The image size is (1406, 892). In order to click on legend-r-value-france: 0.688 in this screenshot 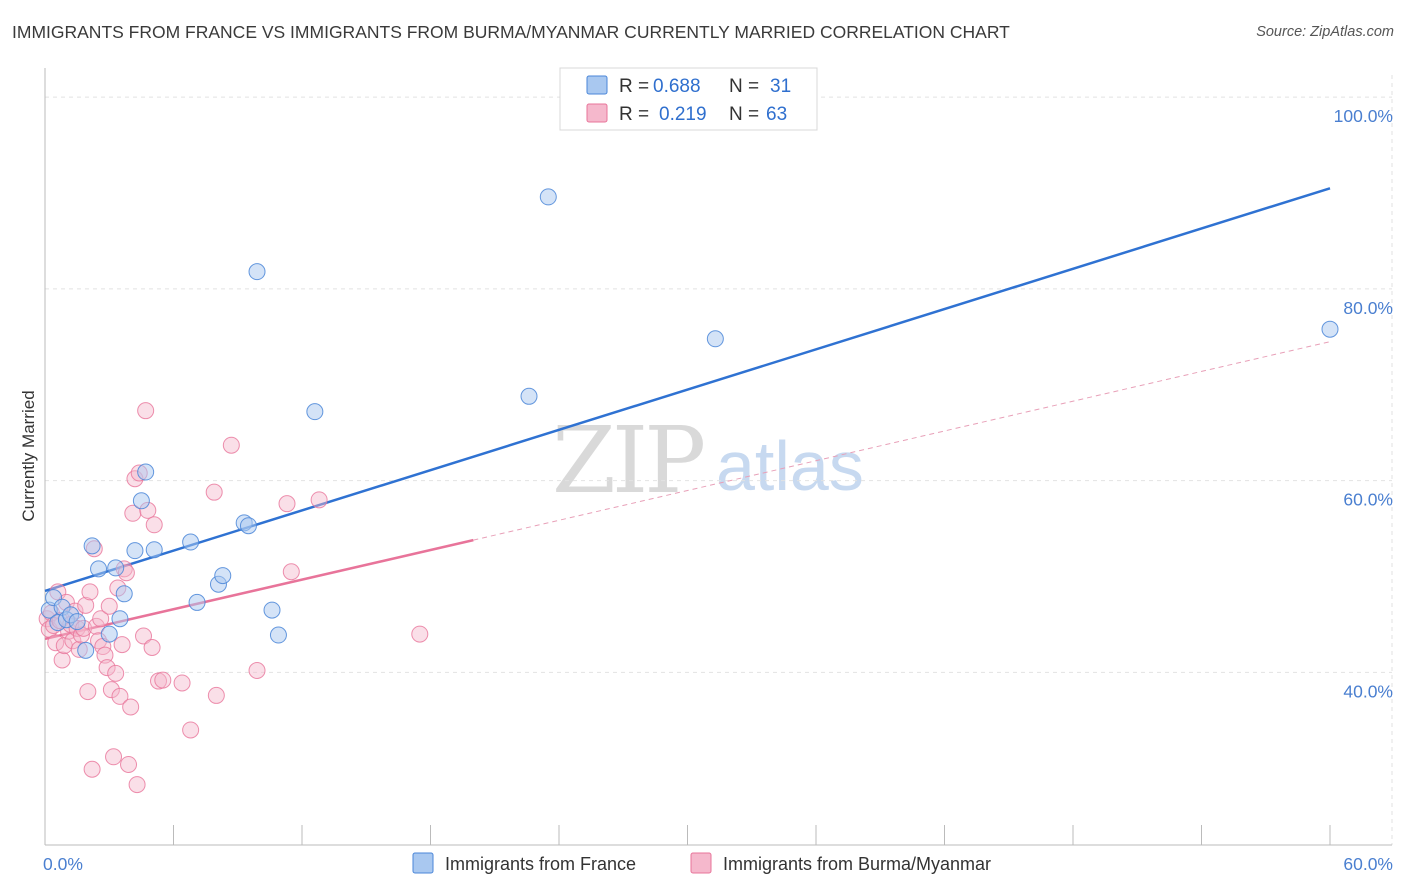, I will do `click(677, 86)`.